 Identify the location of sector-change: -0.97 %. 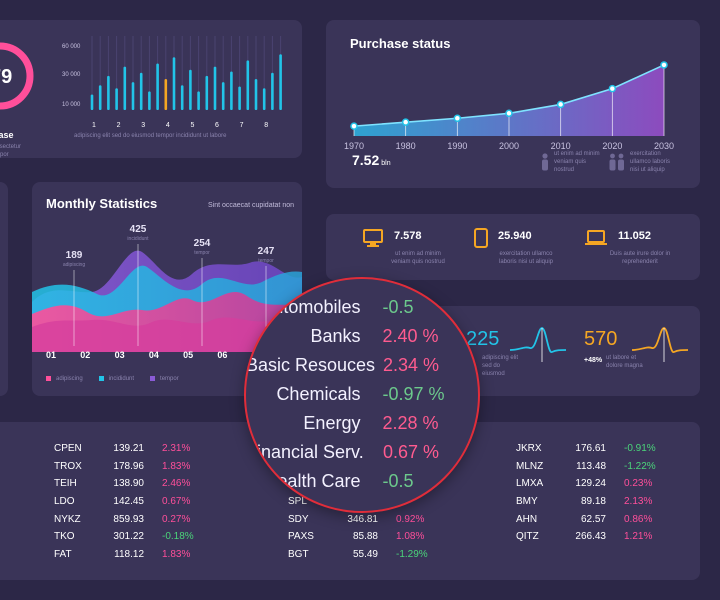
(413, 394).